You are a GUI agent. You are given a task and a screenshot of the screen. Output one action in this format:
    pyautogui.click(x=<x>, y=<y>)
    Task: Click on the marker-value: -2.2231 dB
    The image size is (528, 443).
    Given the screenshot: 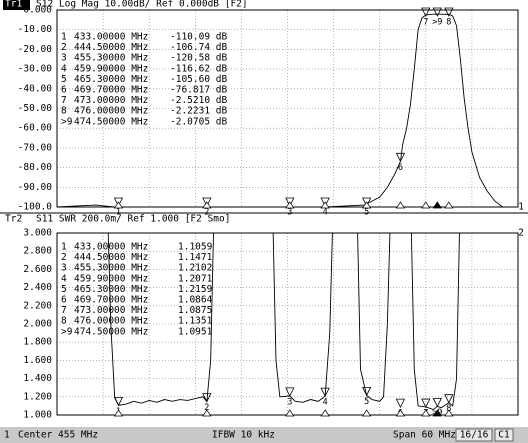 What is the action you would take?
    pyautogui.click(x=198, y=111)
    